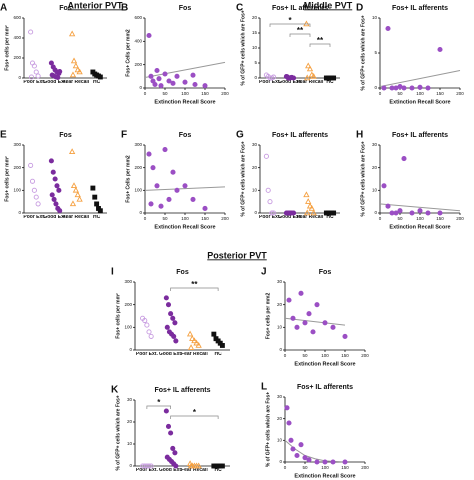 This screenshot has height=480, width=474. I want to click on y-tick-label: 300, so click(17, 144).